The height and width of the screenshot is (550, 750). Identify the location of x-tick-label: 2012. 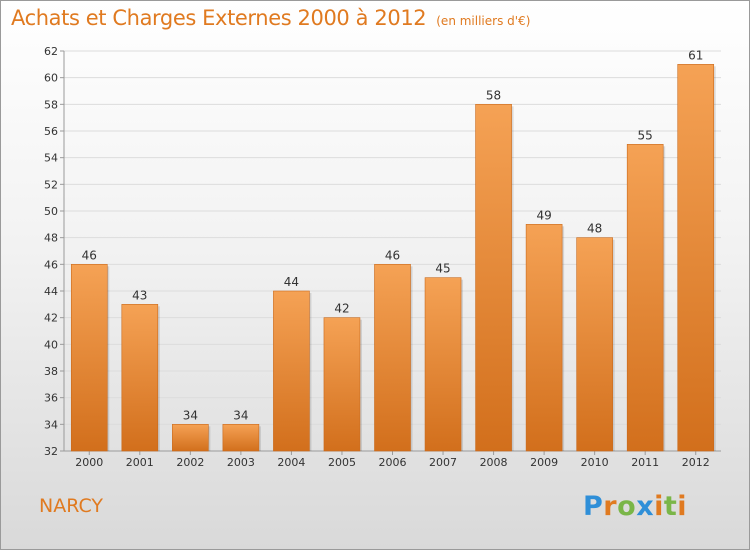
(696, 462).